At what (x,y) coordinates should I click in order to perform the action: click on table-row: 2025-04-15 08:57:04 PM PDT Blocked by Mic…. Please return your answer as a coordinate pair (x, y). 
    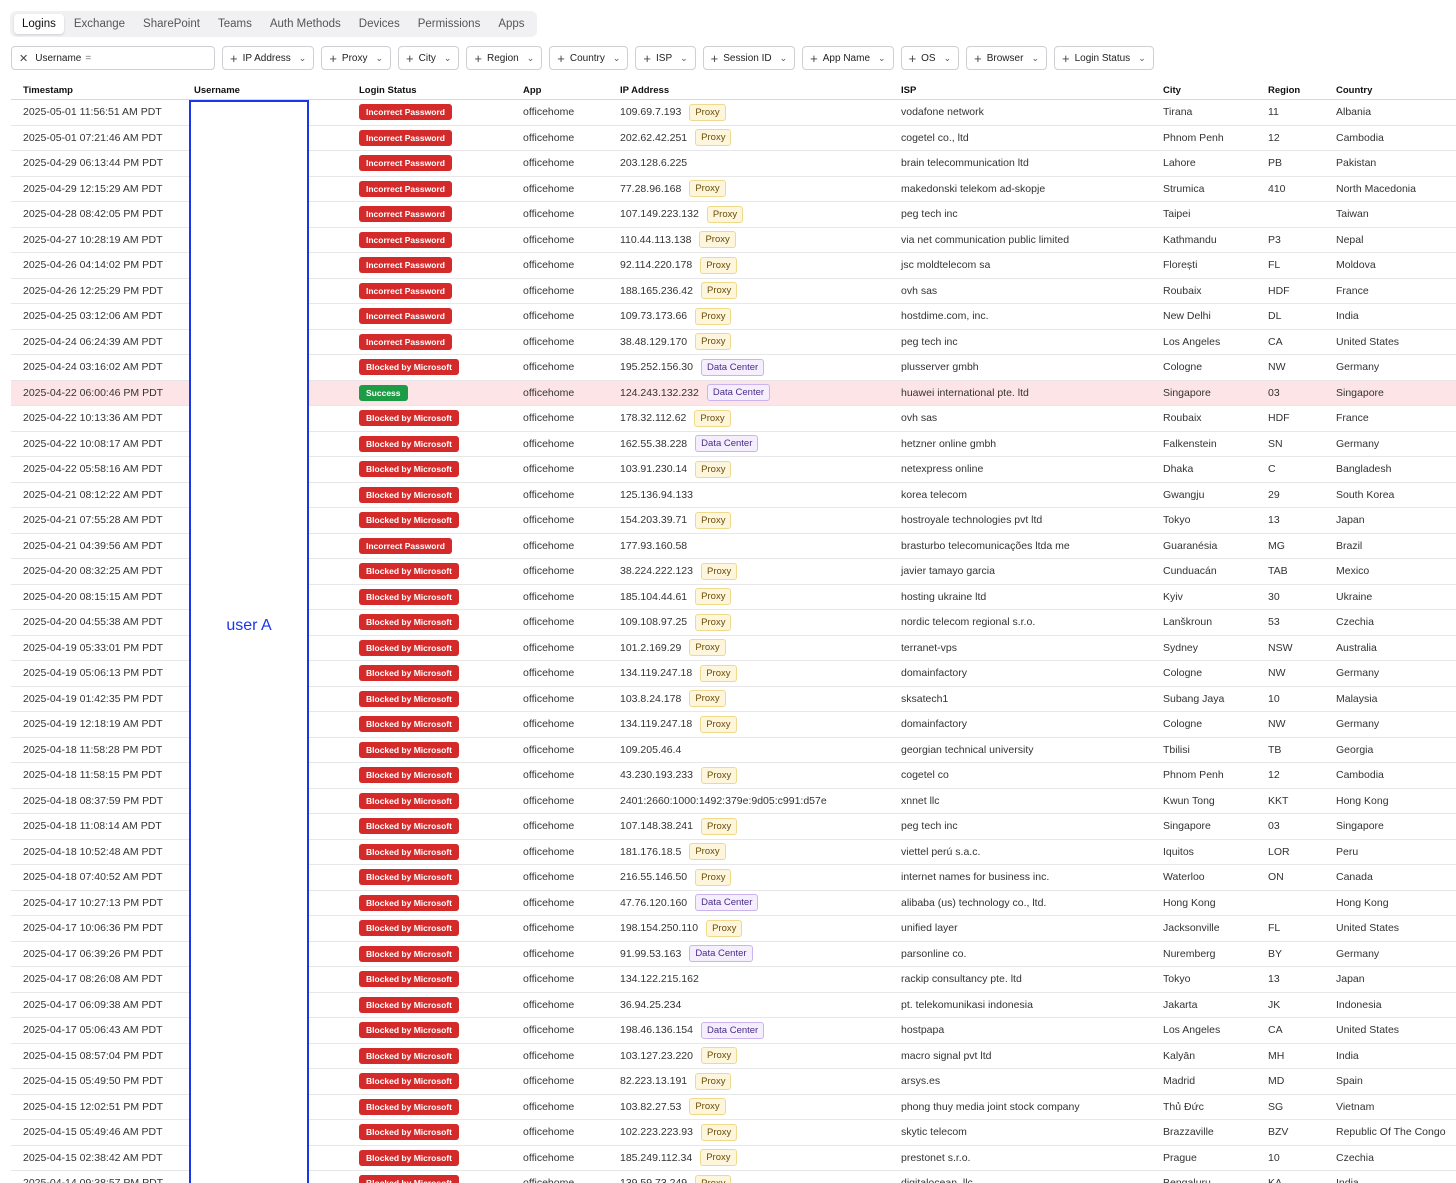
    Looking at the image, I should click on (733, 1056).